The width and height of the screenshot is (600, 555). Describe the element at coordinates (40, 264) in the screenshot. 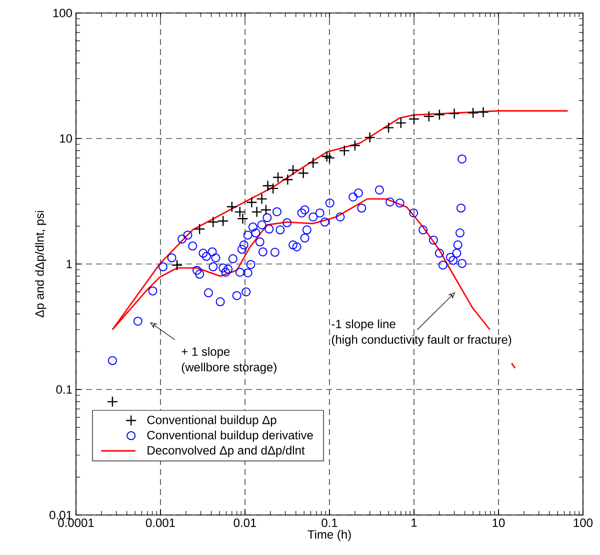

I see `y-axis-title: Δp and dΔp/dlnt, psi` at that location.